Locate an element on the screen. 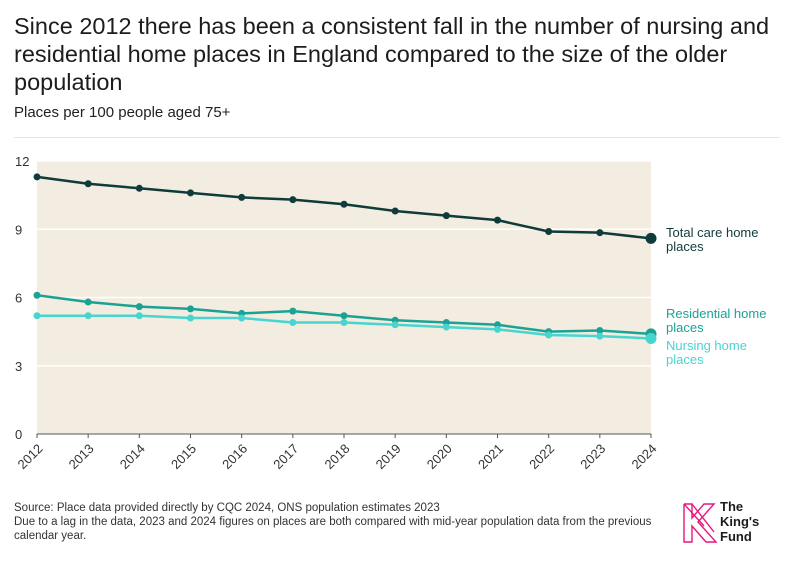 This screenshot has width=794, height=575. x-tick-label: 2016 is located at coordinates (234, 456).